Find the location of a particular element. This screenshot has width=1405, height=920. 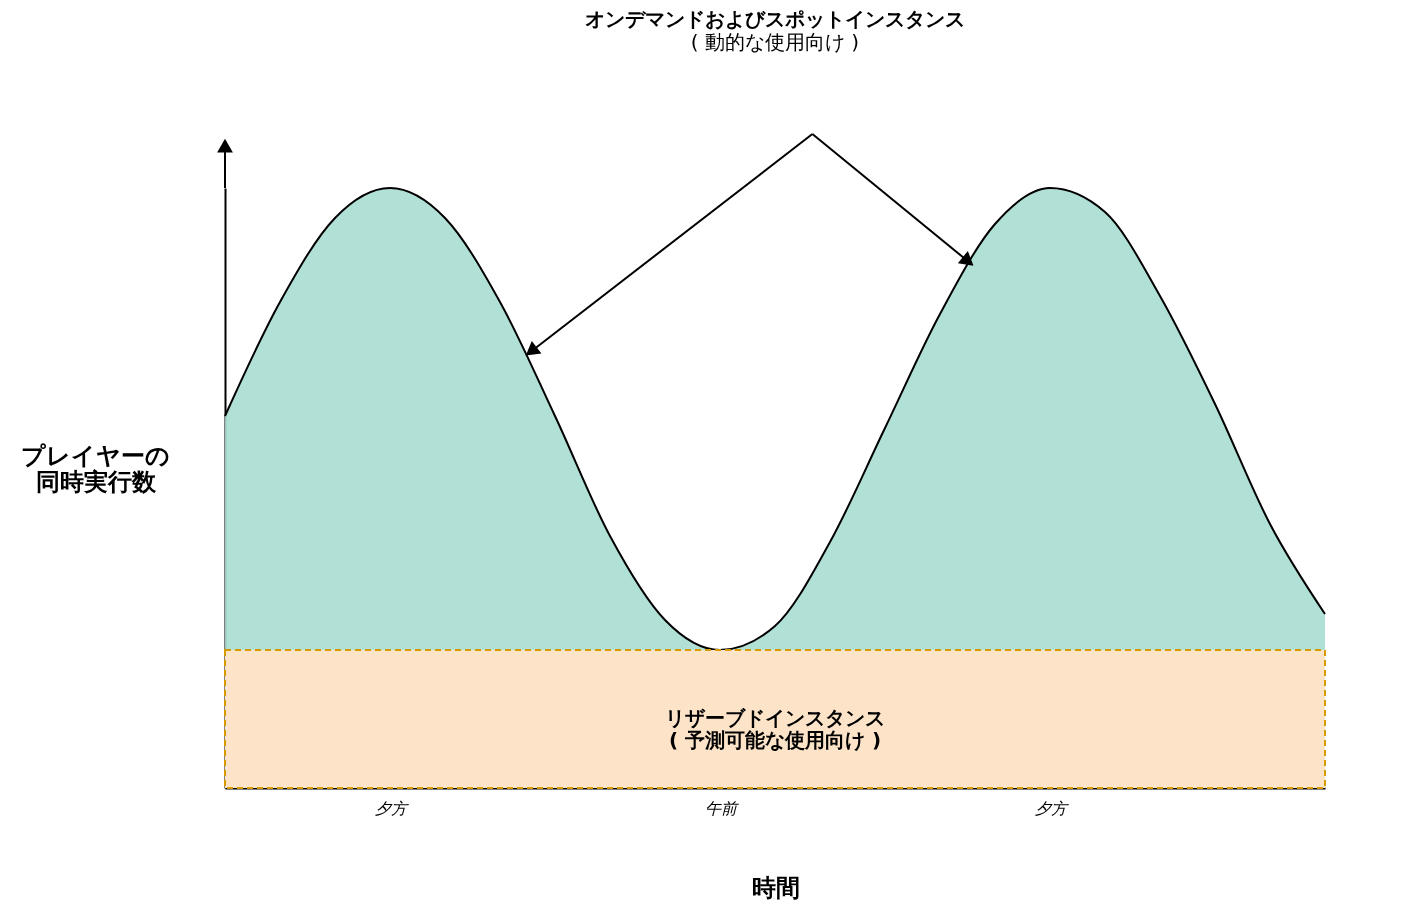

x-axis-title: 時間 is located at coordinates (775, 887).